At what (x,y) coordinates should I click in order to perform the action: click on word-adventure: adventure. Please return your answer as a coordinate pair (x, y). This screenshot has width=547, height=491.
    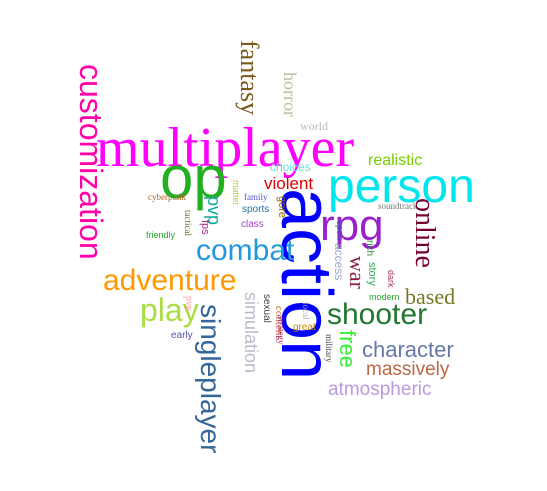
    Looking at the image, I should click on (170, 280).